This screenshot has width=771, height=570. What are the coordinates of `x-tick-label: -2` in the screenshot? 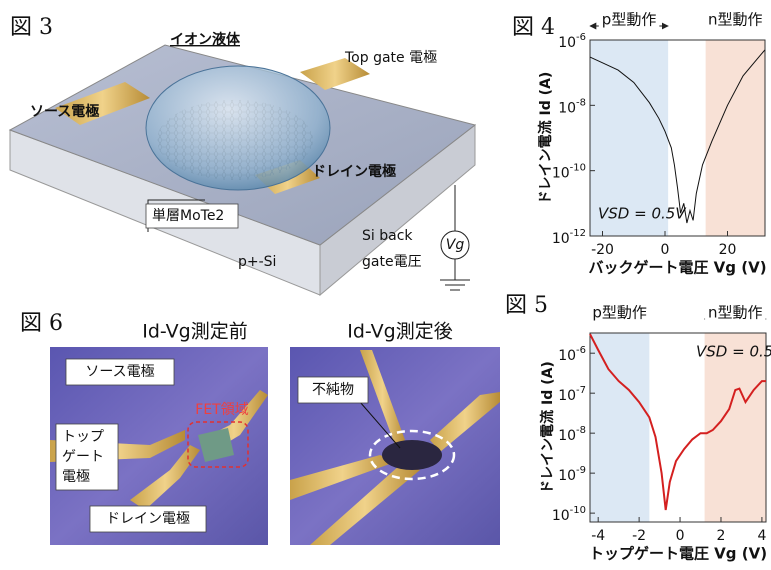 It's located at (639, 536).